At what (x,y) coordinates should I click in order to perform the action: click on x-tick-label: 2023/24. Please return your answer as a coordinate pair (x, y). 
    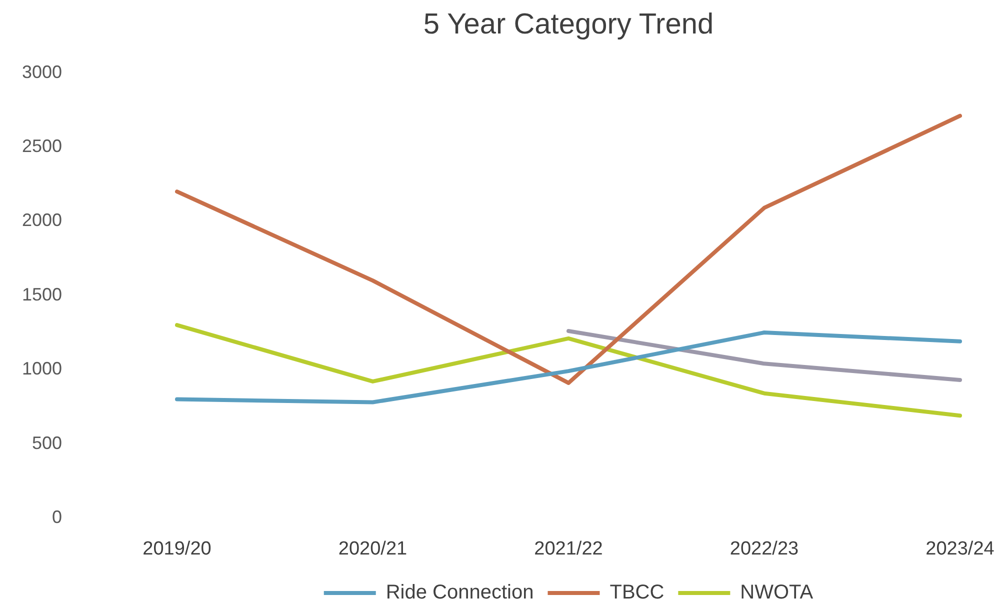
    Looking at the image, I should click on (960, 549).